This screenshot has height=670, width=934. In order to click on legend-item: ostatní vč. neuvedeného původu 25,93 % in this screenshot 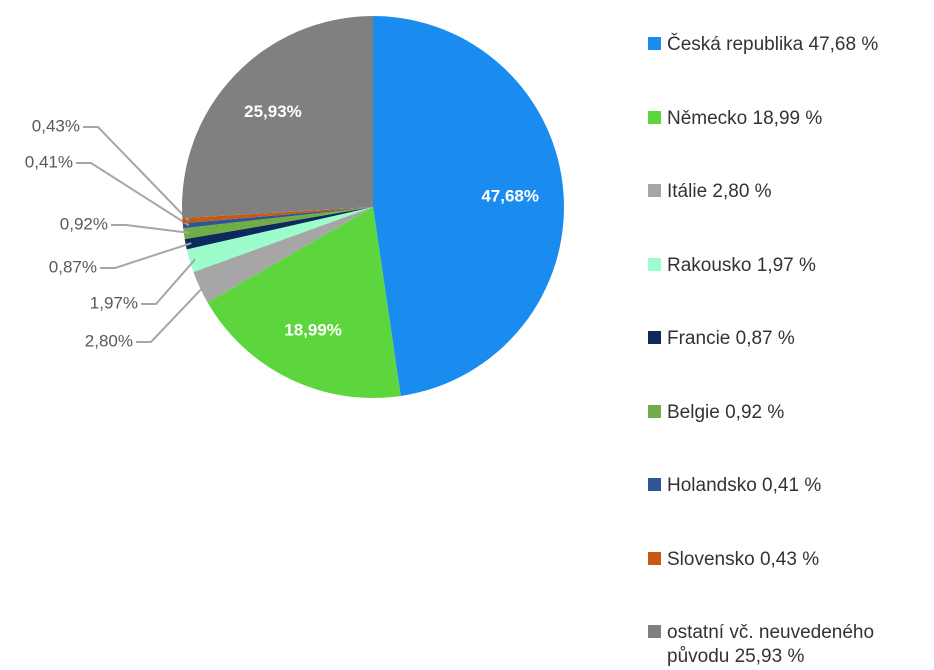, I will do `click(783, 645)`.